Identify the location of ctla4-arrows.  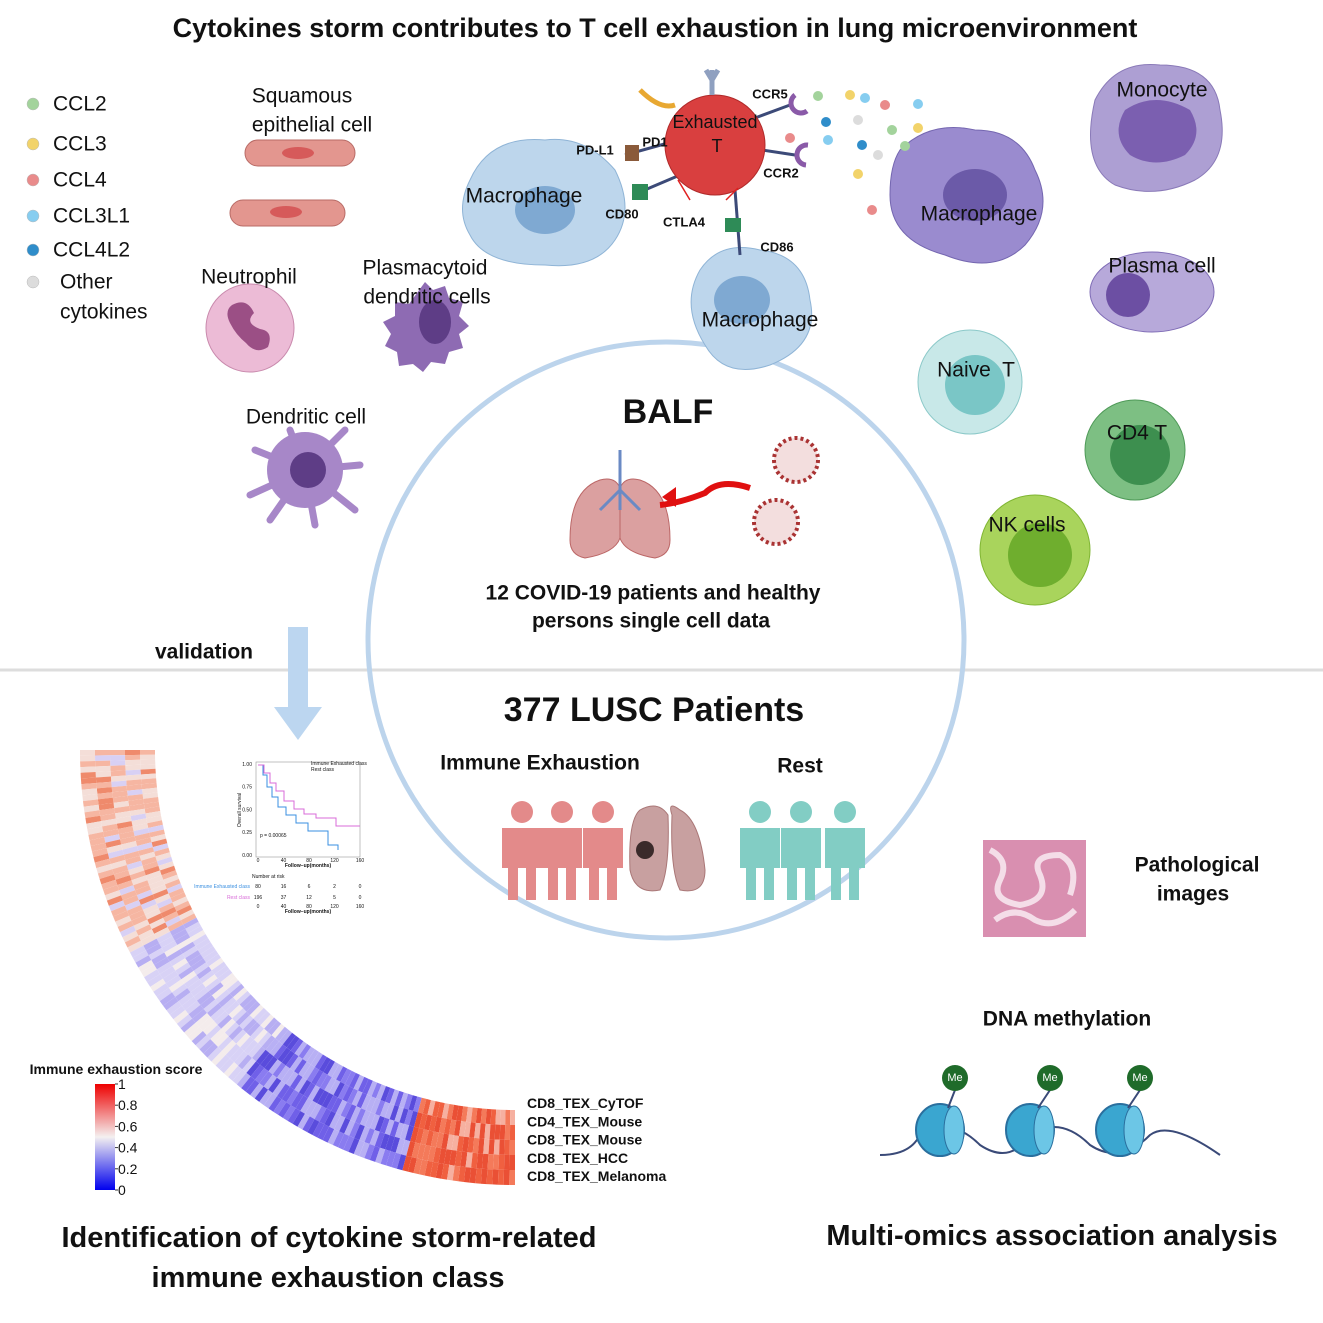
(708, 190).